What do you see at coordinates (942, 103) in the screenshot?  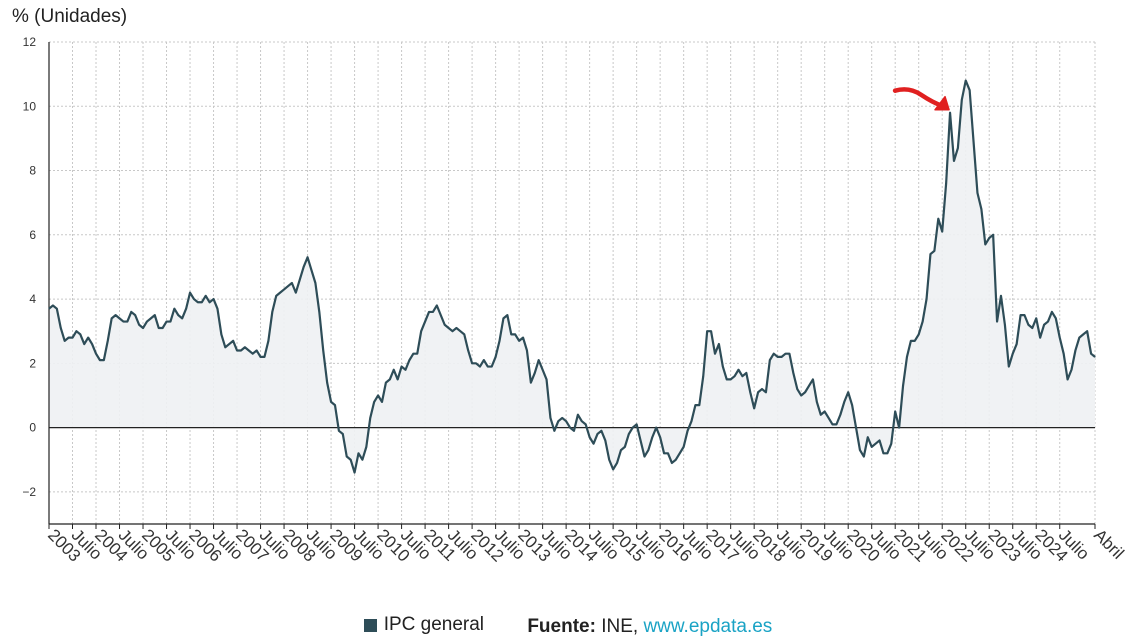 I see `arrow-head` at bounding box center [942, 103].